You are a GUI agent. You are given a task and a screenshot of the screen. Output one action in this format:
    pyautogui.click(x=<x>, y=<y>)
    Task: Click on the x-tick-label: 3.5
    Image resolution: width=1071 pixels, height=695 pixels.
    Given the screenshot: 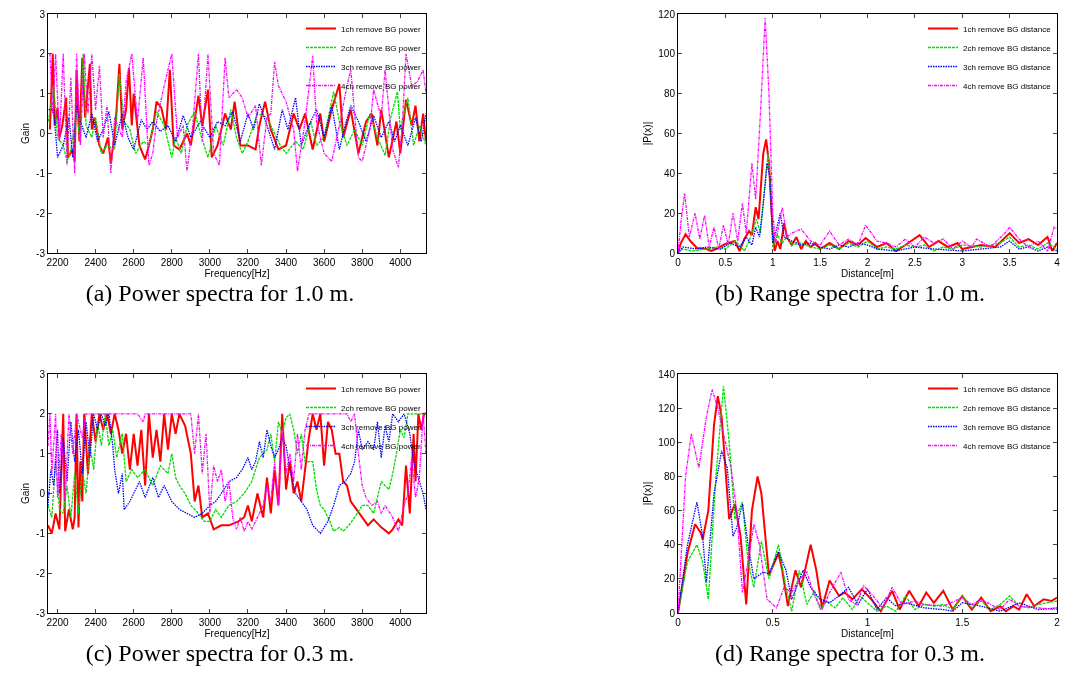 What is the action you would take?
    pyautogui.click(x=1010, y=262)
    